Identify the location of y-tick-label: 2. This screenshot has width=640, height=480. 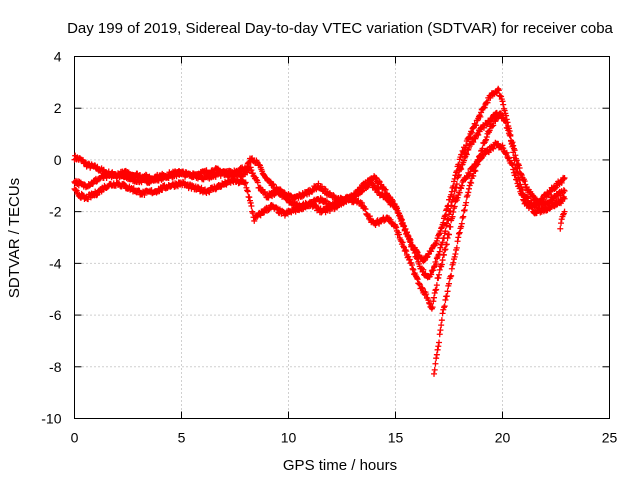
(58, 108).